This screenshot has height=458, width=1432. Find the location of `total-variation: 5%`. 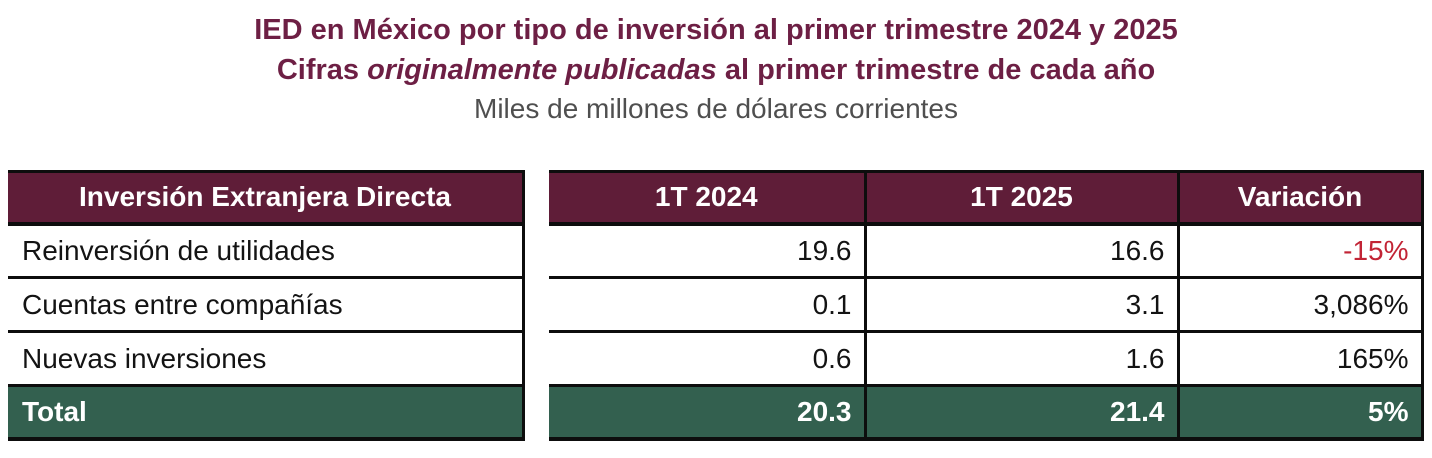

total-variation: 5% is located at coordinates (1300, 412).